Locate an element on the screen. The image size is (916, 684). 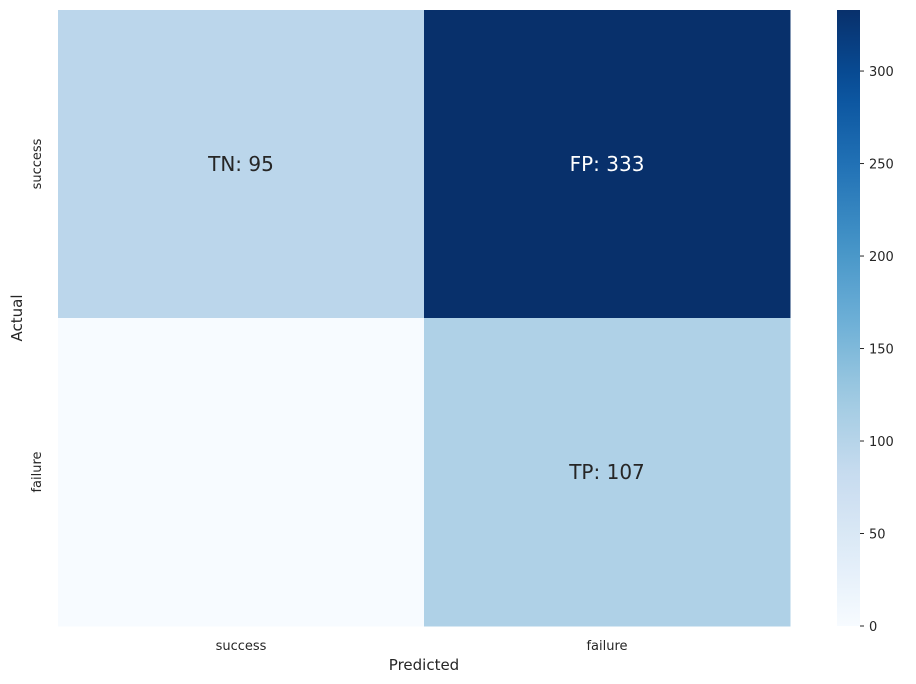
y-axis-ticks: success failure is located at coordinates (37, 315).